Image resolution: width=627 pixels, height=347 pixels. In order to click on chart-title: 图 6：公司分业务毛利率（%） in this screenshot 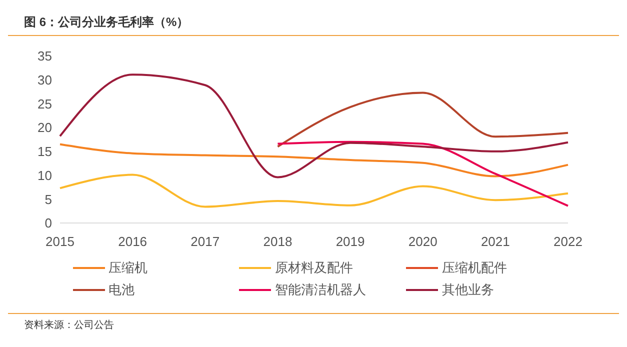, I will do `click(313, 22)`.